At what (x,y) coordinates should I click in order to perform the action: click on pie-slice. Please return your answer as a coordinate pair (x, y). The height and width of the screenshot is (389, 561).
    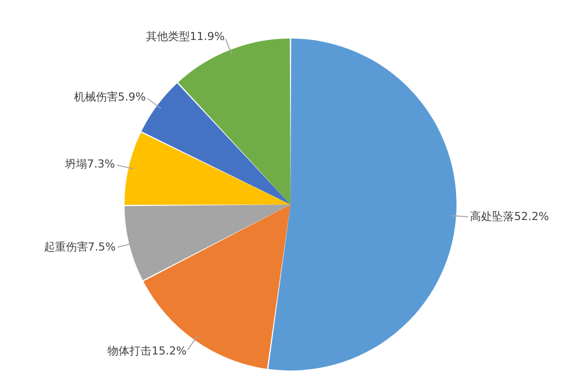
    Looking at the image, I should click on (207, 168).